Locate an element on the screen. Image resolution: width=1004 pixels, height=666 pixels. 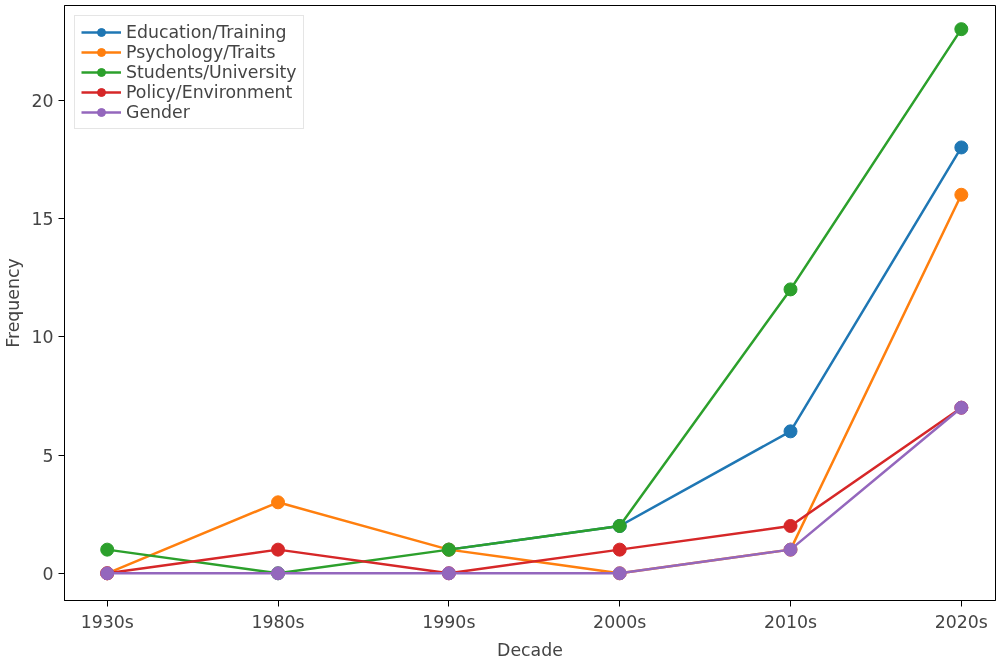
x-axis-title: Decade is located at coordinates (530, 649).